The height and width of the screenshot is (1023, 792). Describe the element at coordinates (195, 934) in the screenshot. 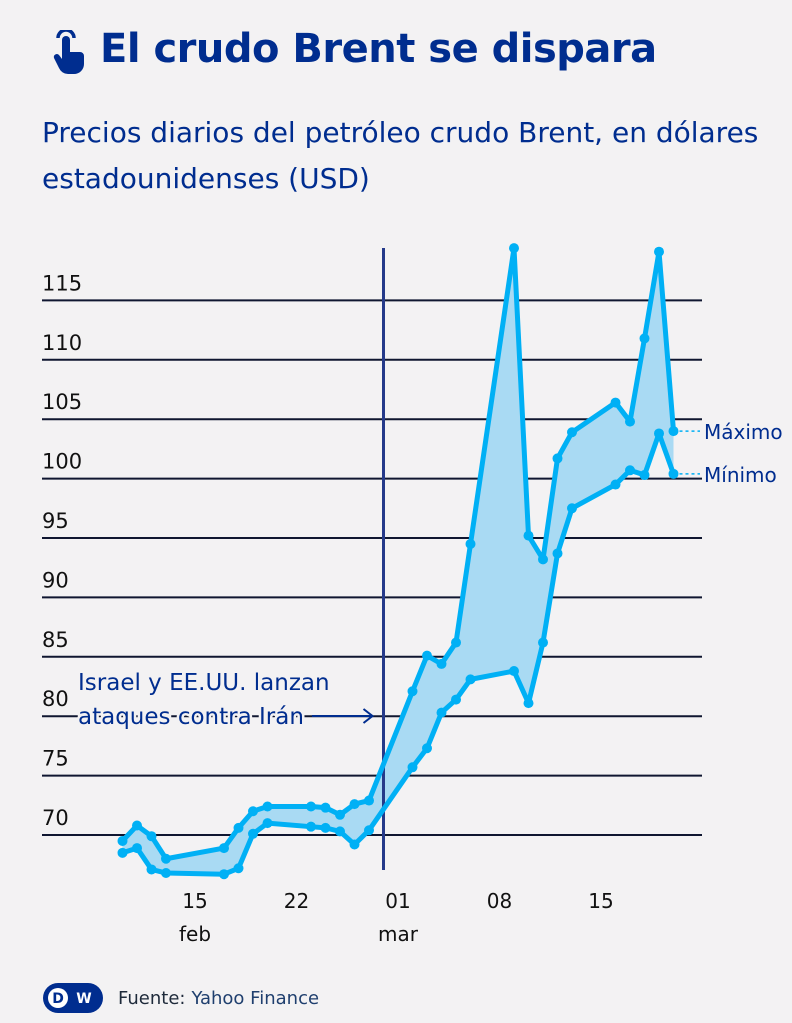

I see `x-tick-sublabel: feb` at that location.